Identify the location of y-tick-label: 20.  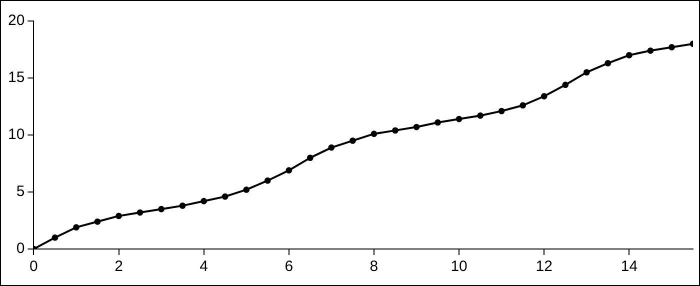
(16, 21).